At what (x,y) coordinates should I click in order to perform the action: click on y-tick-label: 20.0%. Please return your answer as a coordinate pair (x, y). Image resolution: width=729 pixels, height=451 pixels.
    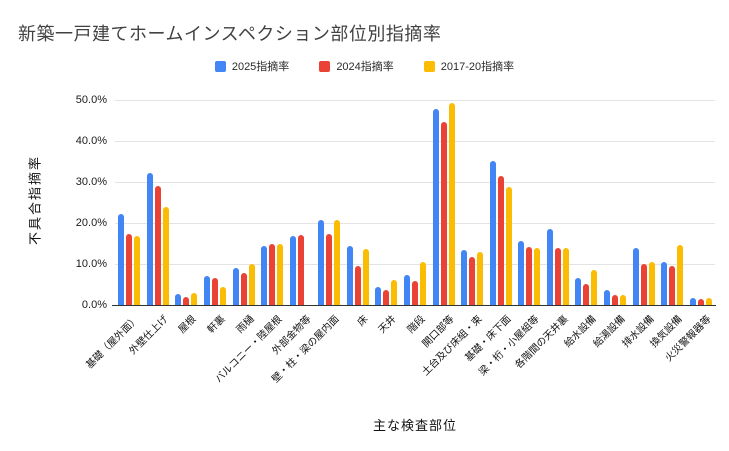
    Looking at the image, I should click on (91, 223).